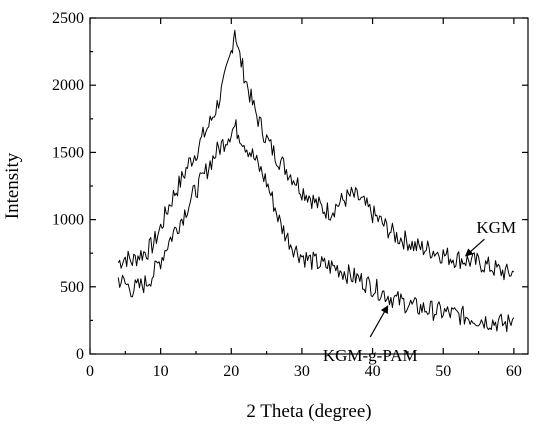 The image size is (550, 428). What do you see at coordinates (496, 227) in the screenshot?
I see `kgm-label: KGM` at bounding box center [496, 227].